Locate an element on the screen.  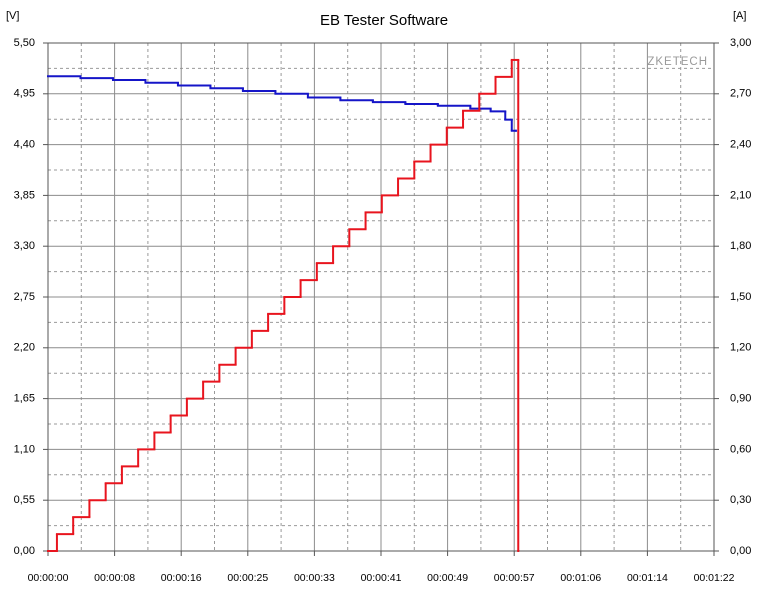
x-tick-label: 00:00:16 is located at coordinates (181, 578).